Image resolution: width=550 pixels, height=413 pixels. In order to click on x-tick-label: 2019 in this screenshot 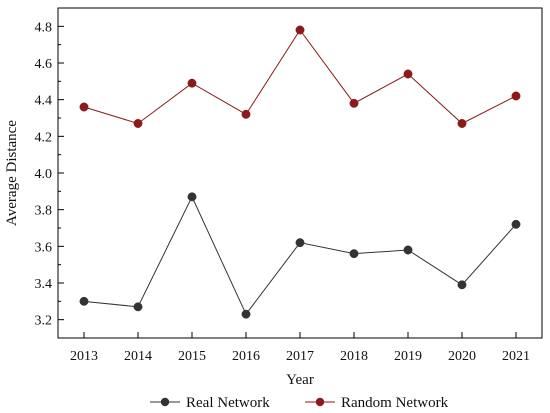, I will do `click(408, 356)`.